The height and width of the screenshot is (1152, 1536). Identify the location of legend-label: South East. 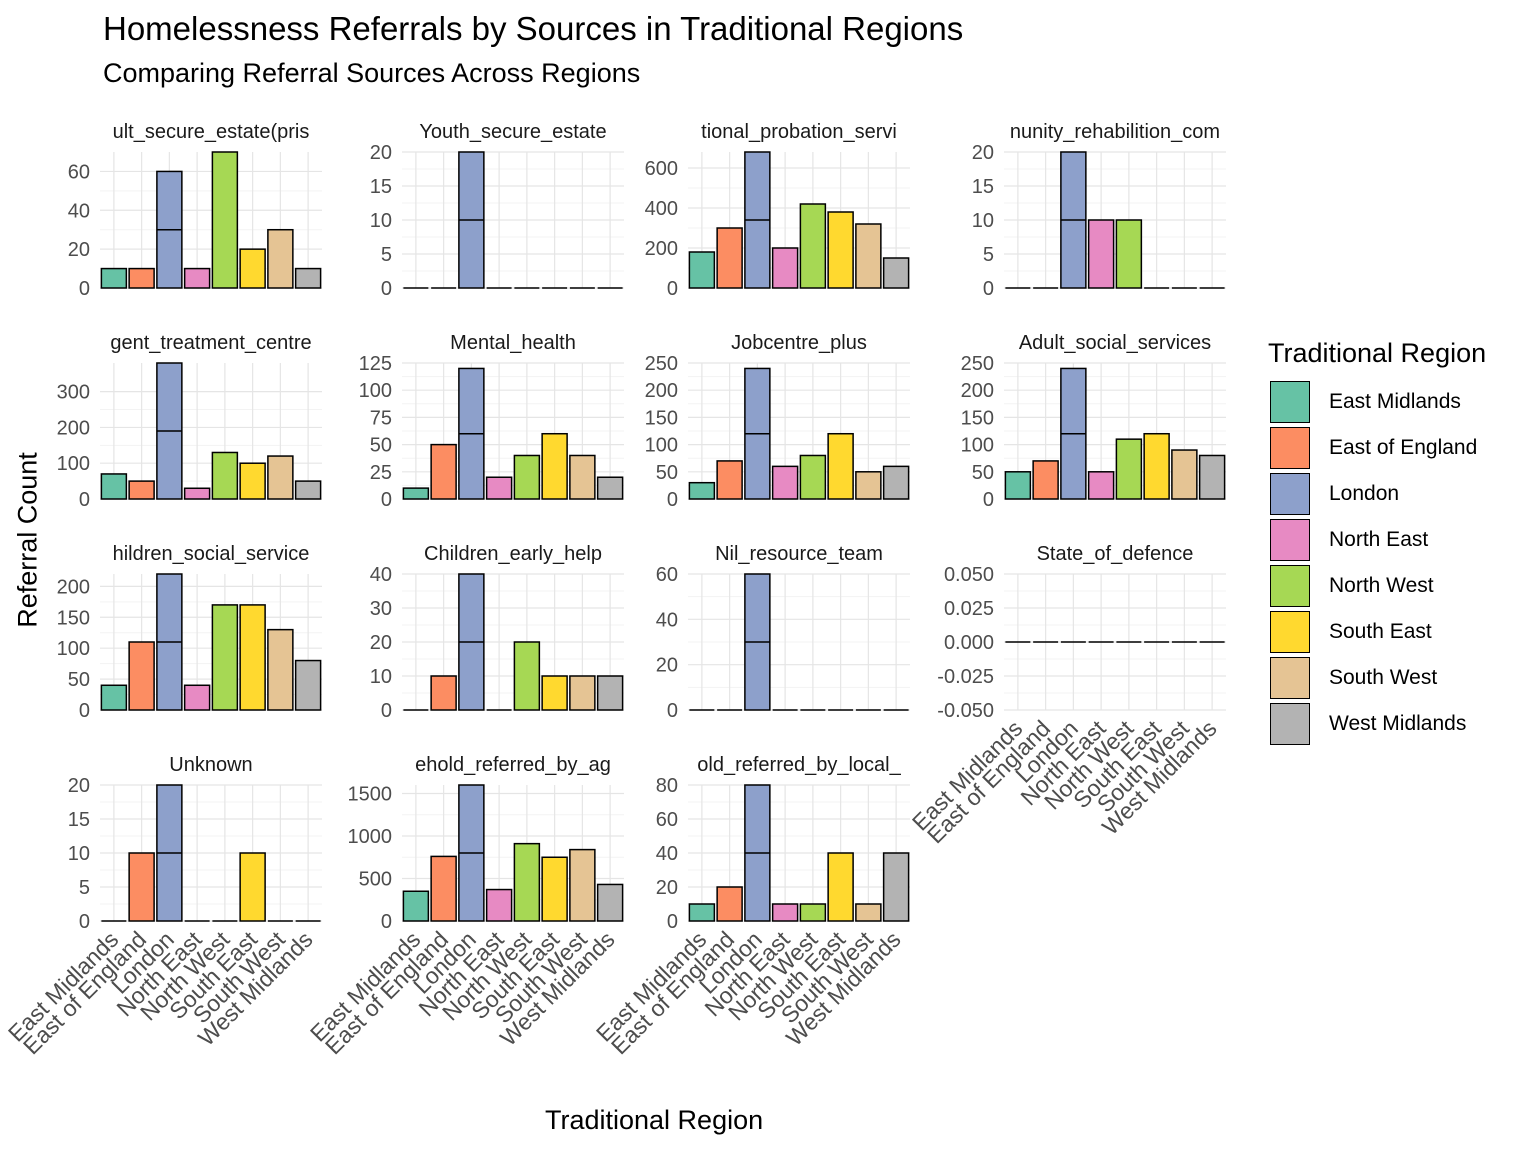
(1380, 631).